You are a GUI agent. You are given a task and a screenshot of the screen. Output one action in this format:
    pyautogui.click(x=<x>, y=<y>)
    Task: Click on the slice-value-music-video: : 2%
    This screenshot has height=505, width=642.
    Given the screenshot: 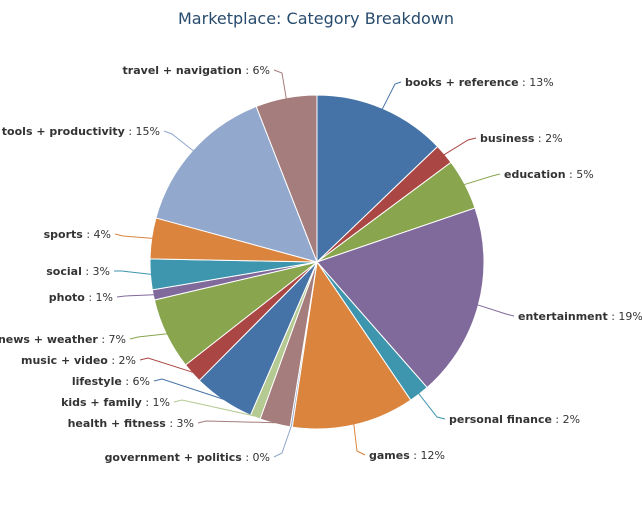 What is the action you would take?
    pyautogui.click(x=122, y=360)
    